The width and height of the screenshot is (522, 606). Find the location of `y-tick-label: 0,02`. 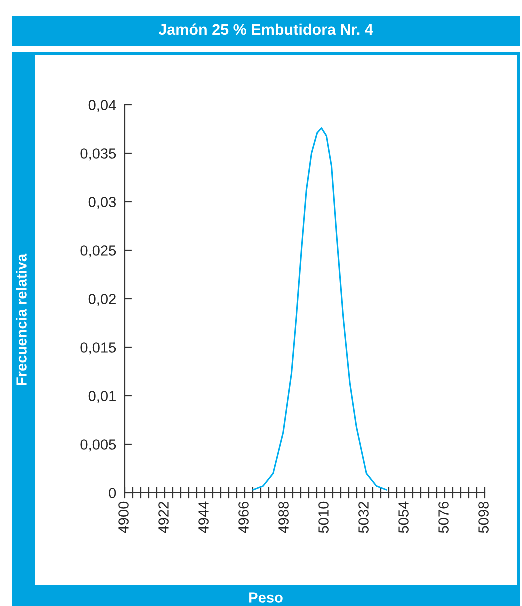

y-tick-label: 0,02 is located at coordinates (102, 300).